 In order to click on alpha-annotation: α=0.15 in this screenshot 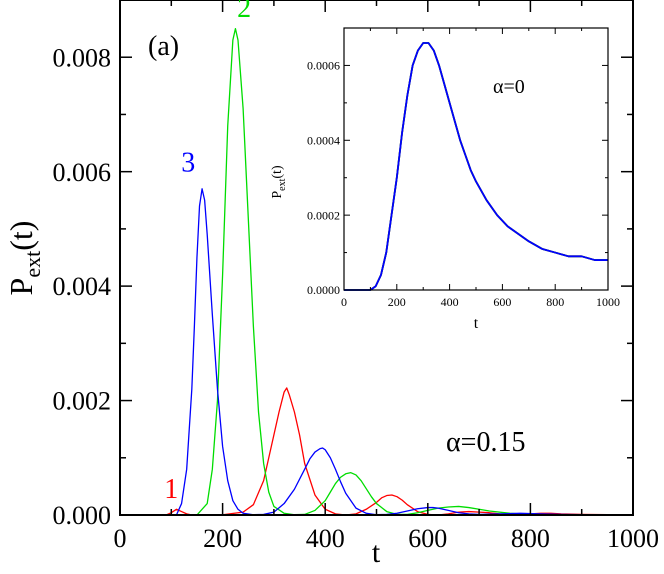, I will do `click(485, 442)`.